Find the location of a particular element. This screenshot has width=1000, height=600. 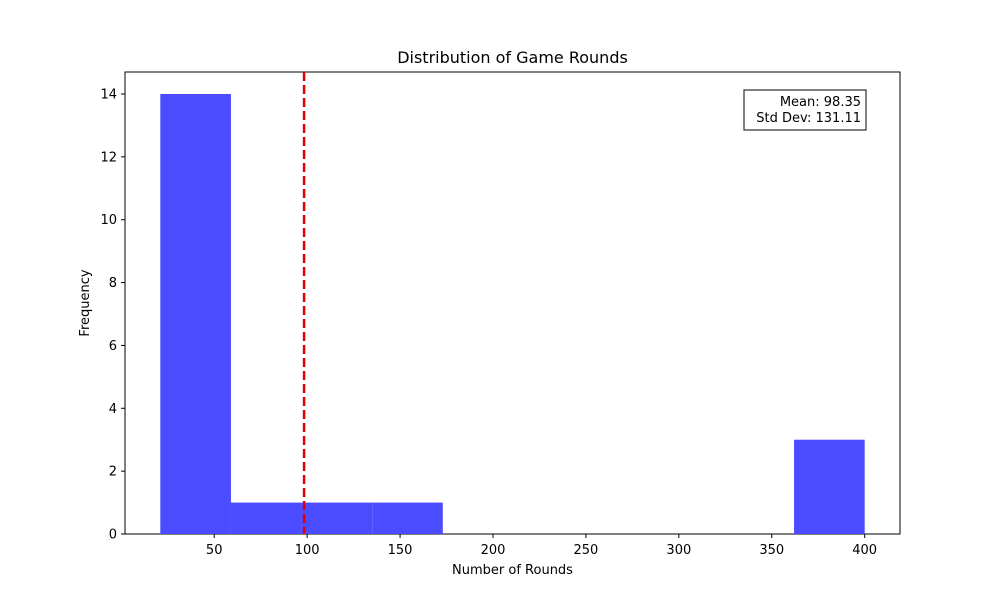

y-tick-label: 8 is located at coordinates (113, 283).